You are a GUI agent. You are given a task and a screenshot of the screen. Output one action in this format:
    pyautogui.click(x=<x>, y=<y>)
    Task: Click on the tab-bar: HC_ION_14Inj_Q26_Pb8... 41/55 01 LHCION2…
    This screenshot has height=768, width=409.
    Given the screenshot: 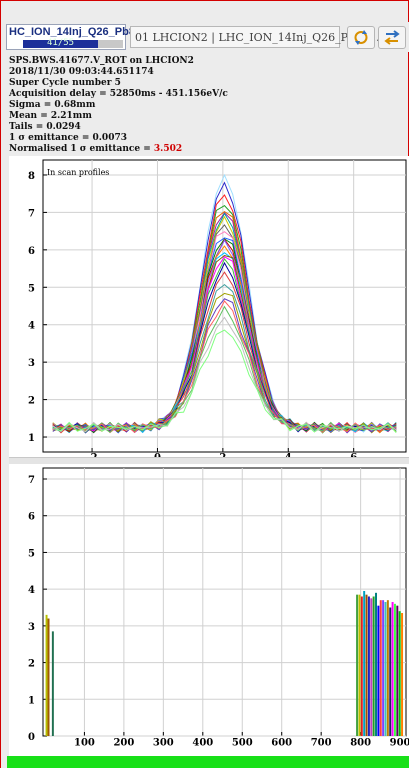 What is the action you would take?
    pyautogui.click(x=205, y=37)
    